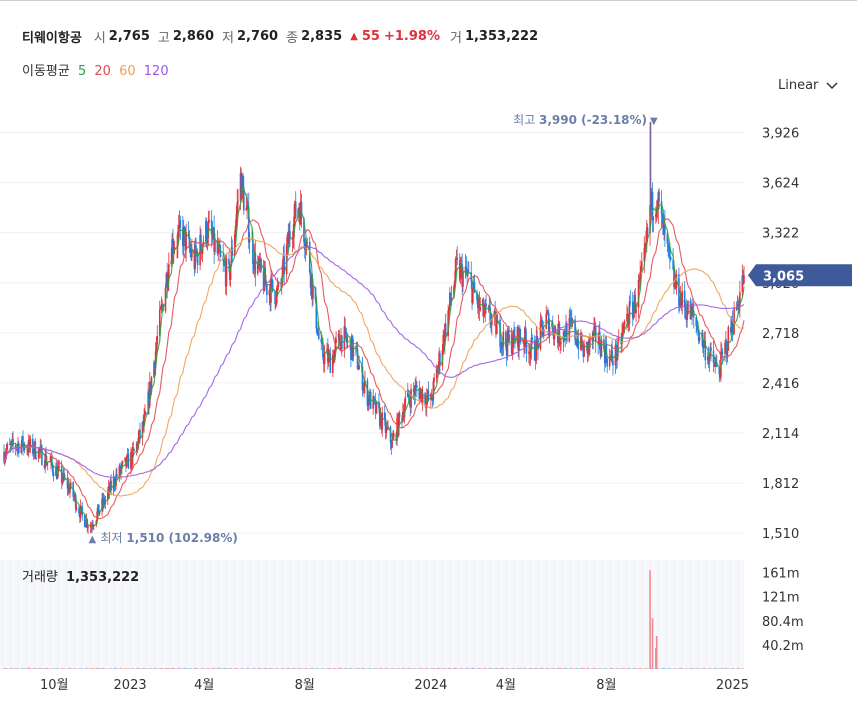 This screenshot has height=716, width=857. What do you see at coordinates (82, 71) in the screenshot?
I see `ma-legend-item-5: 5` at bounding box center [82, 71].